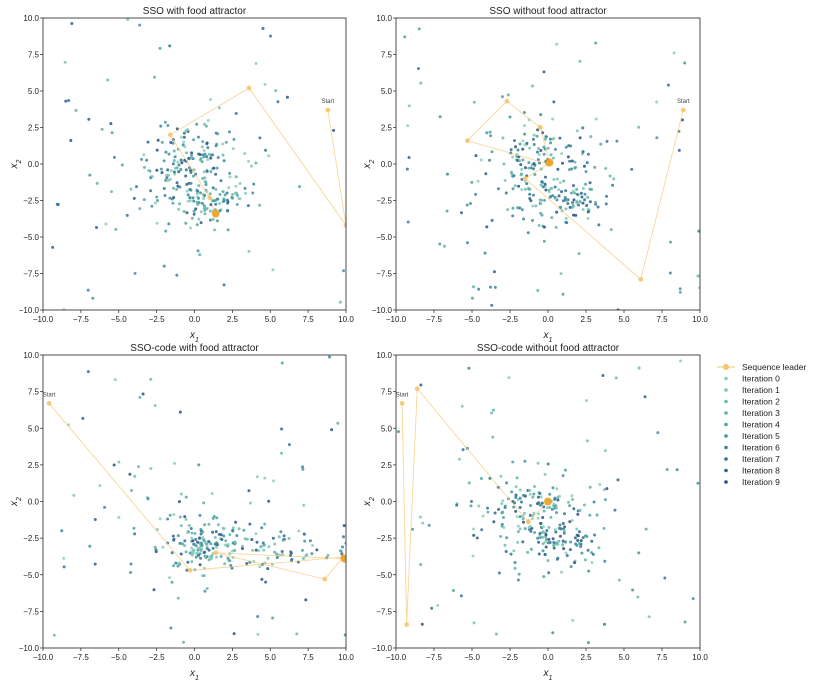 The width and height of the screenshot is (822, 685). I want to click on y-tick-label: 7.5, so click(387, 55).